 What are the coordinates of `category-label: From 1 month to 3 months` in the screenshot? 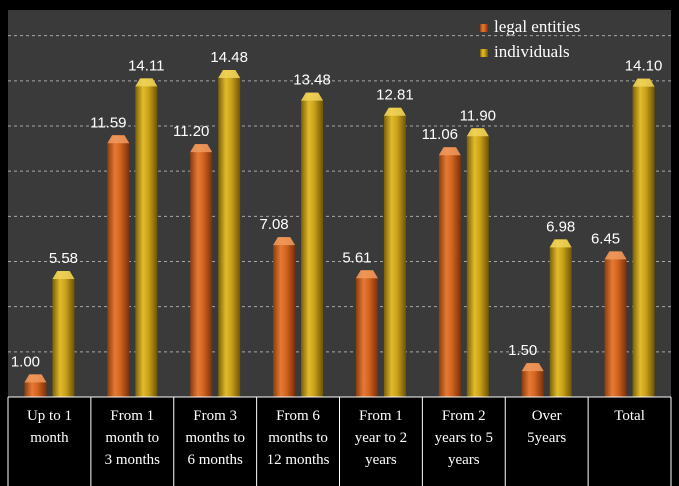 It's located at (133, 438).